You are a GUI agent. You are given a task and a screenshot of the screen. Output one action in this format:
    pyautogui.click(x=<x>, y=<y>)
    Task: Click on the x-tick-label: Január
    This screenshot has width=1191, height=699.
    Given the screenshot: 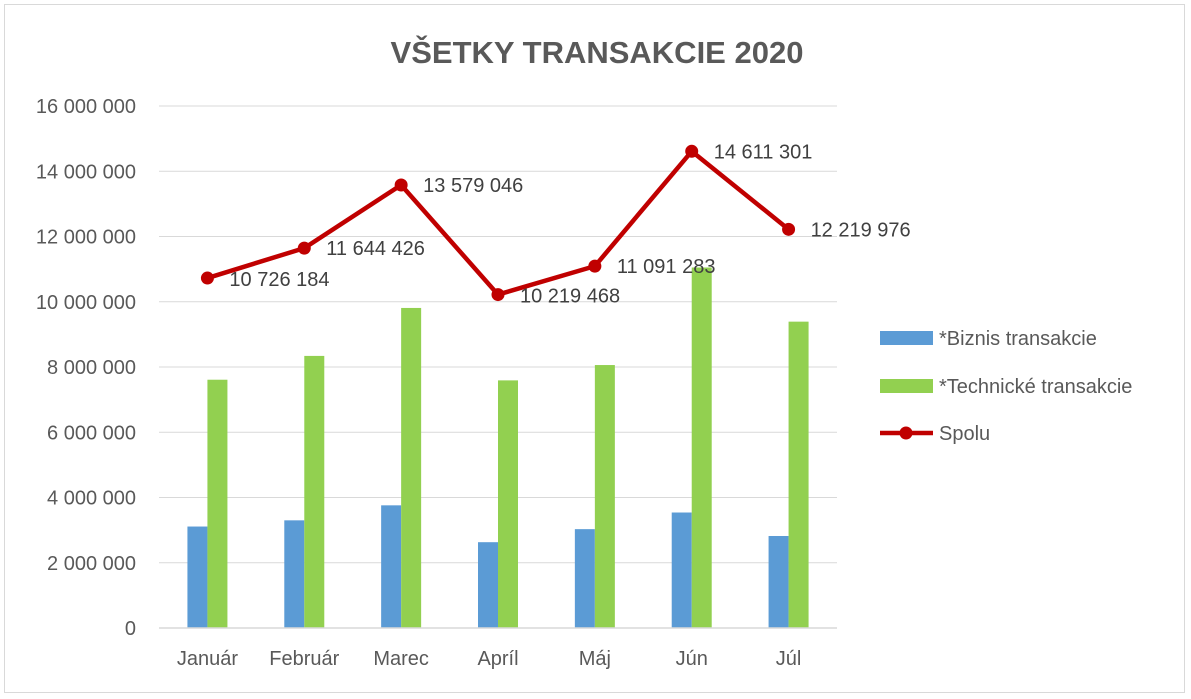 What is the action you would take?
    pyautogui.click(x=207, y=659)
    